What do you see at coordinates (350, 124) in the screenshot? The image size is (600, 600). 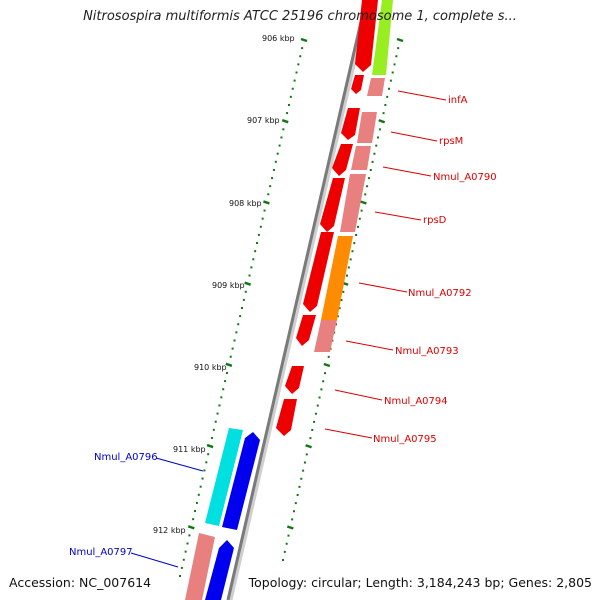 I see `gene-arrow-infA` at bounding box center [350, 124].